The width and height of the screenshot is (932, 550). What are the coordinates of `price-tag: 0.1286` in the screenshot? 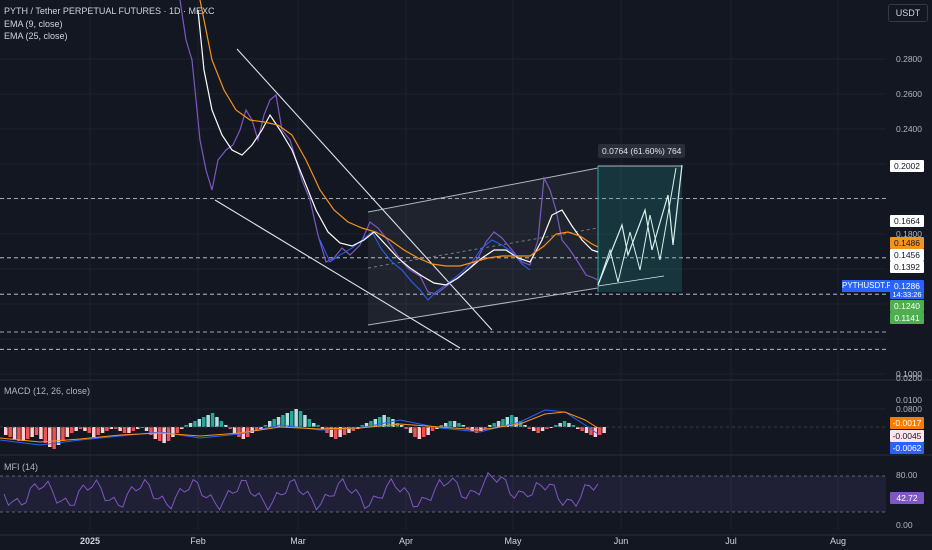 It's located at (907, 286).